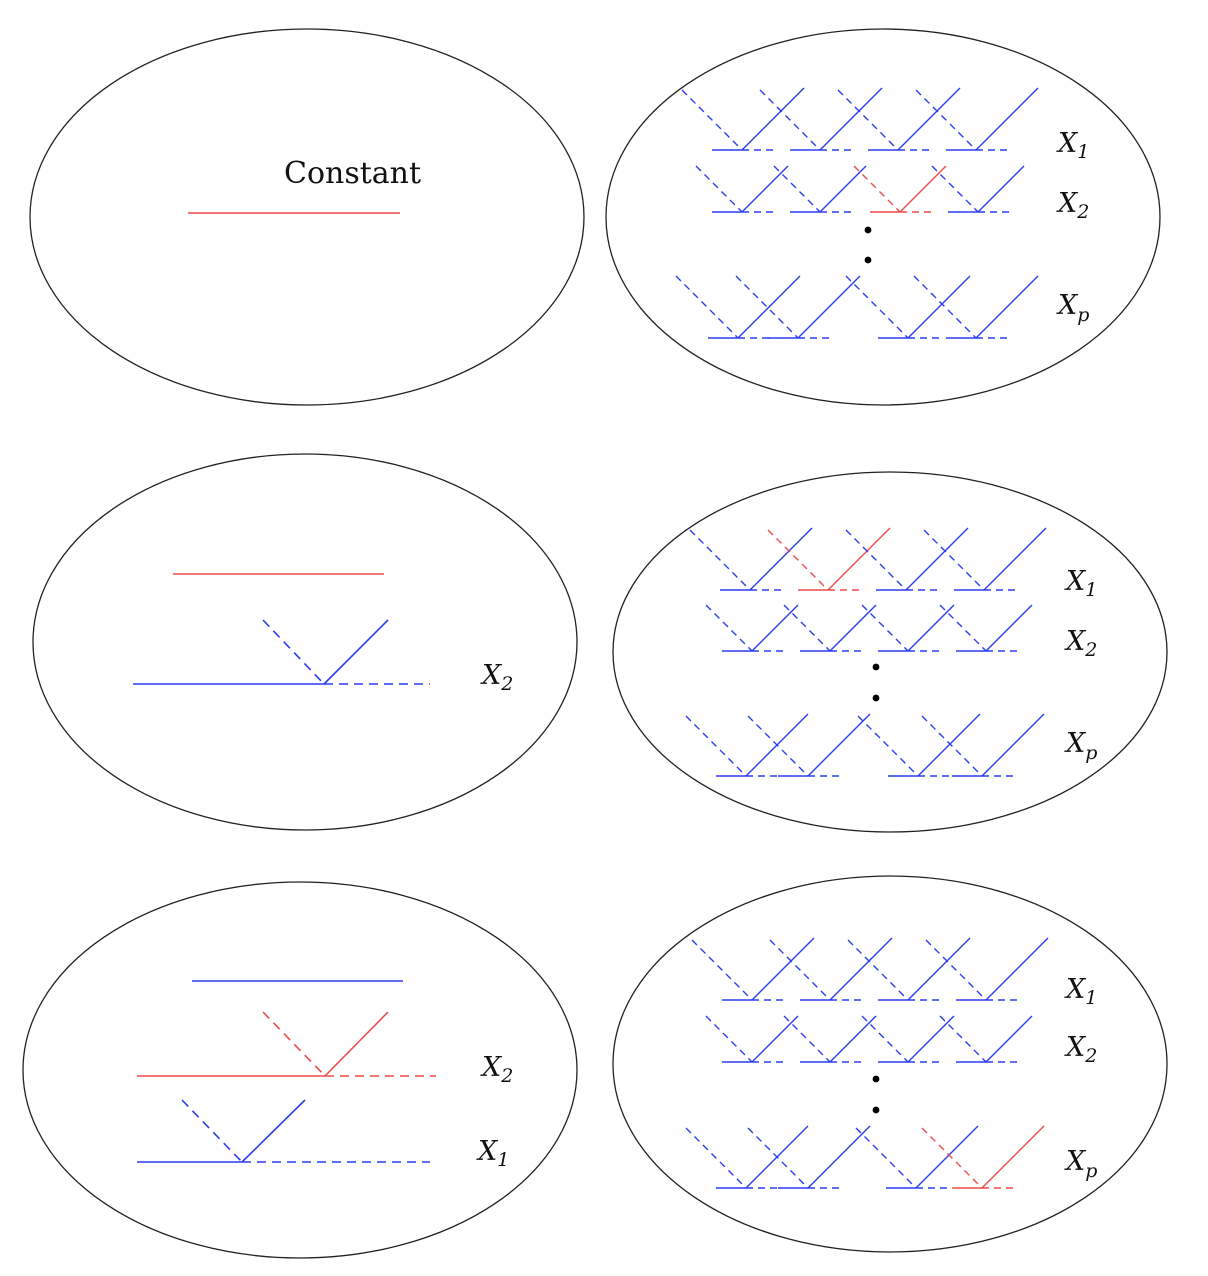 This screenshot has width=1208, height=1276. I want to click on panel-6-ellipse, so click(890, 1064).